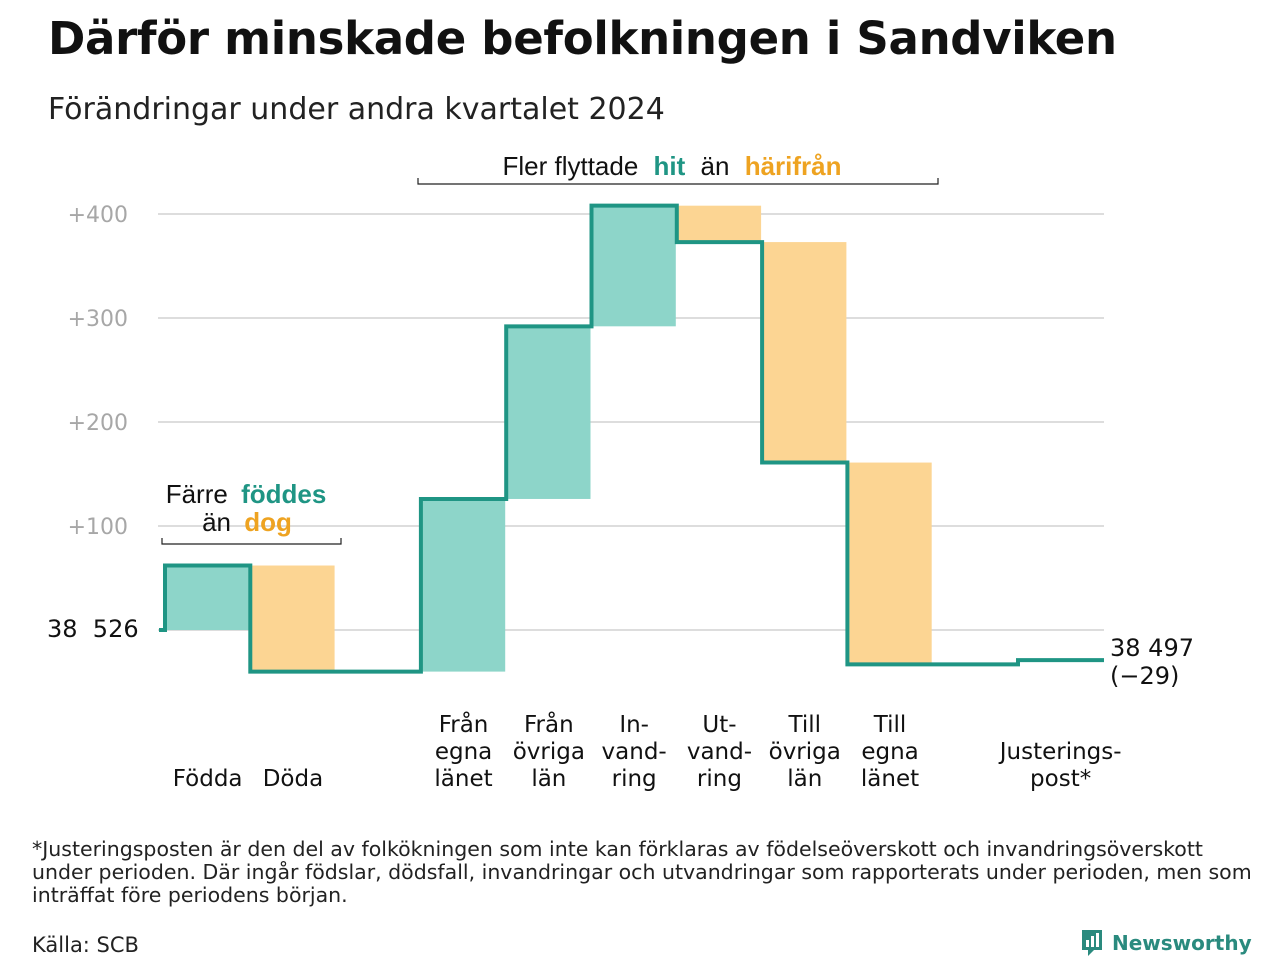 Image resolution: width=1280 pixels, height=960 pixels. Describe the element at coordinates (293, 779) in the screenshot. I see `category-label: Döda` at that location.